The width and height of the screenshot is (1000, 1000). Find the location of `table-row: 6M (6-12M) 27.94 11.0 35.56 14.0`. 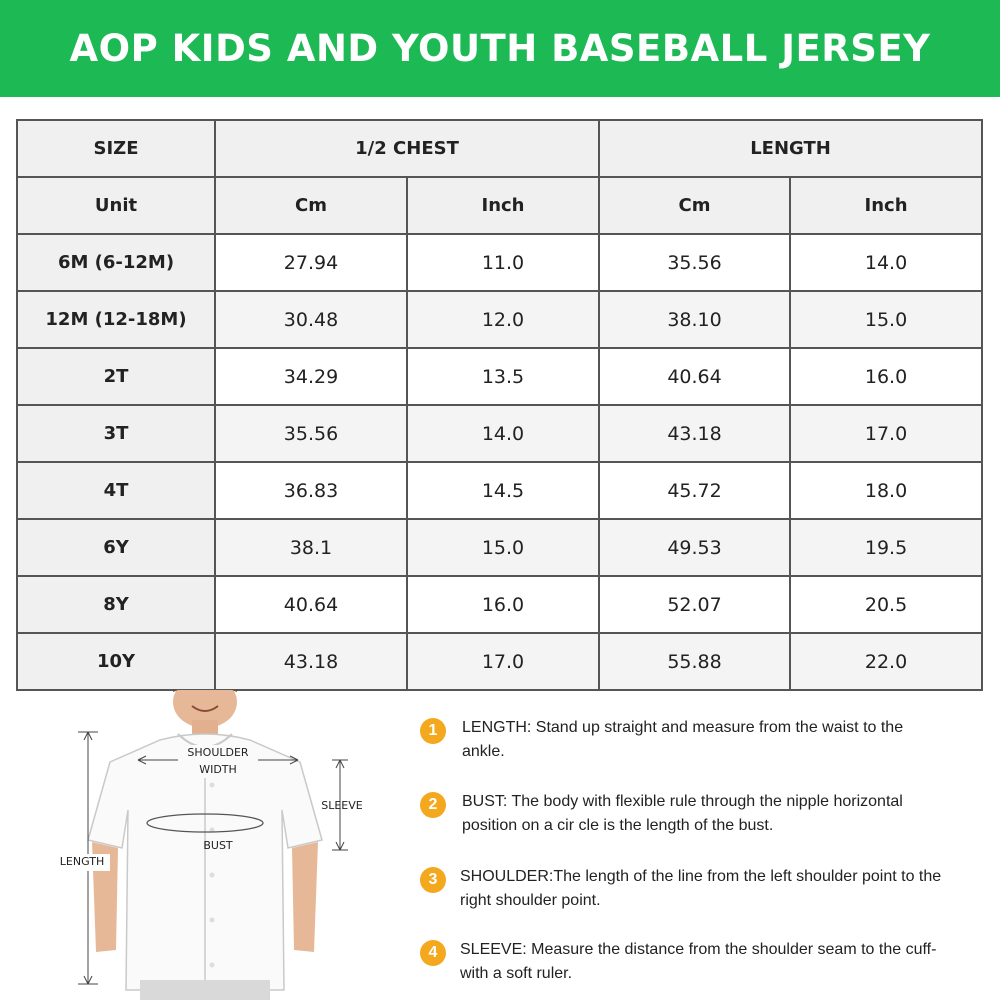

table-row: 6M (6-12M) 27.94 11.0 35.56 14.0 is located at coordinates (500, 262).